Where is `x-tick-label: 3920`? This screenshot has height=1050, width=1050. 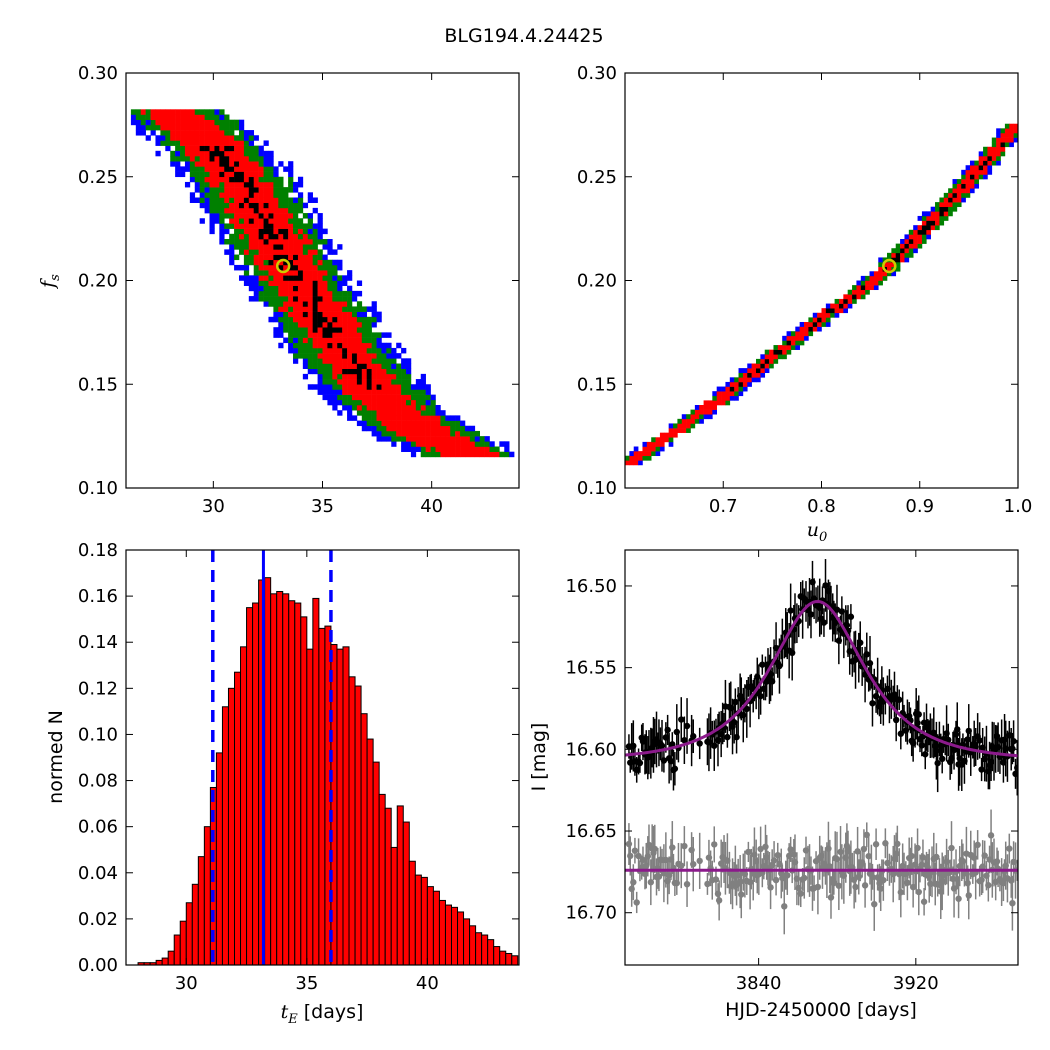
x-tick-label: 3920 is located at coordinates (916, 983).